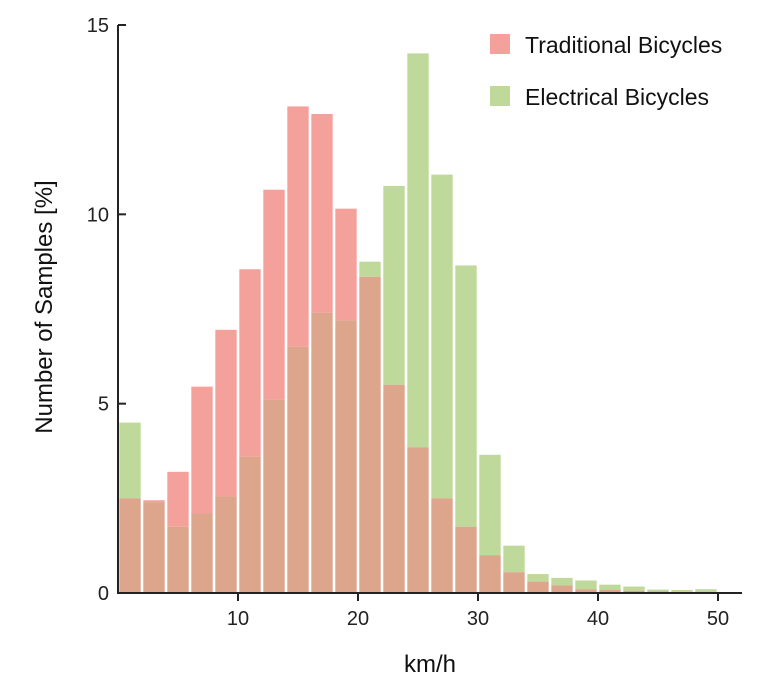 The width and height of the screenshot is (782, 690). What do you see at coordinates (500, 44) in the screenshot?
I see `legend-swatch-traditional` at bounding box center [500, 44].